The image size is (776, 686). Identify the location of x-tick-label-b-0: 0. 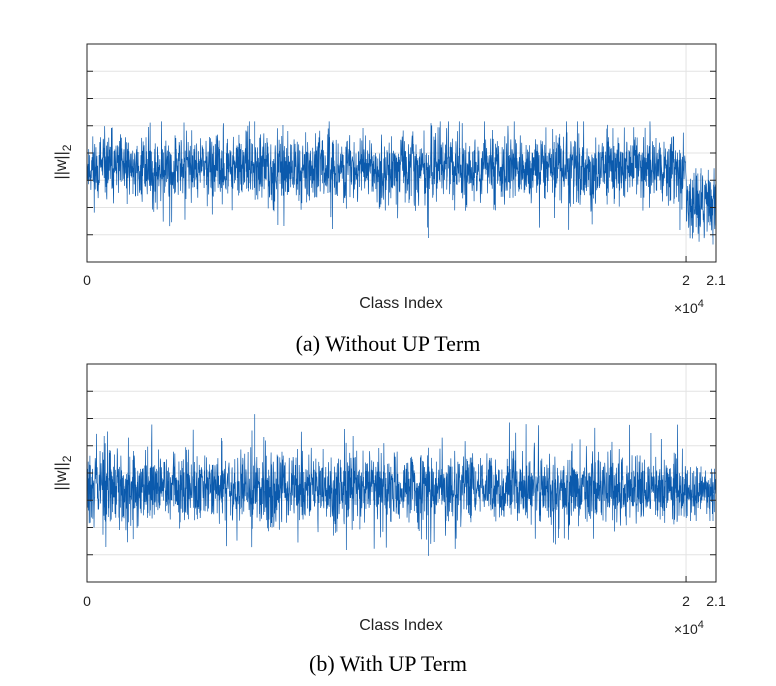
(87, 601).